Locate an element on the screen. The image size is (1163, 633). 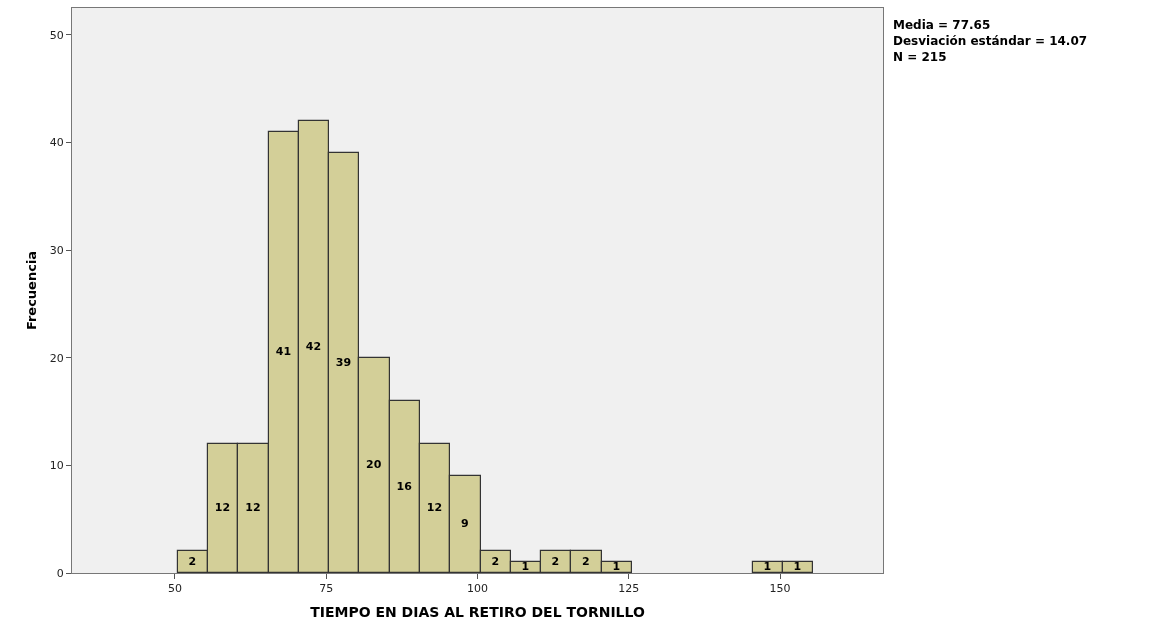
data-label: 20 is located at coordinates (374, 465).